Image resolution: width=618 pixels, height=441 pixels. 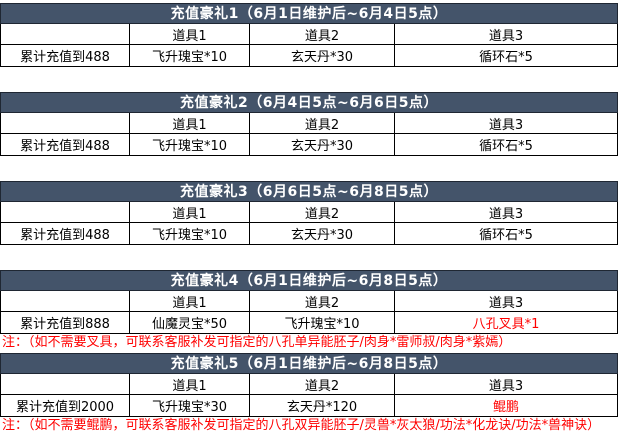 I want to click on table-title: 充值豪礼4（6月1日维护后~6月8日5点）, so click(x=309, y=280).